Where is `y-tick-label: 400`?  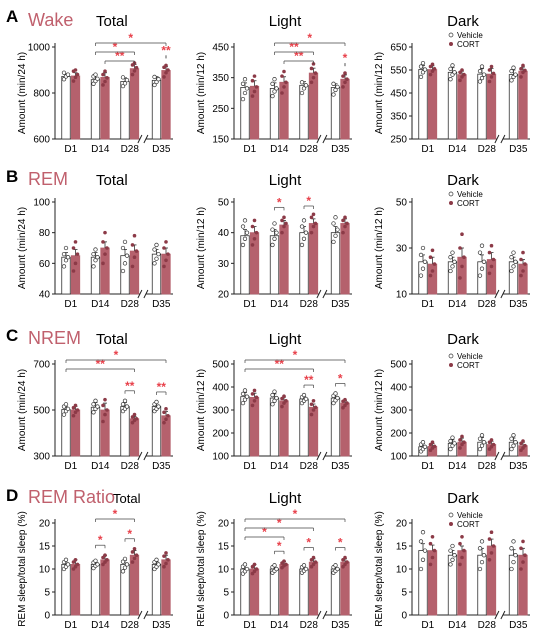
y-tick-label: 400 is located at coordinates (220, 388).